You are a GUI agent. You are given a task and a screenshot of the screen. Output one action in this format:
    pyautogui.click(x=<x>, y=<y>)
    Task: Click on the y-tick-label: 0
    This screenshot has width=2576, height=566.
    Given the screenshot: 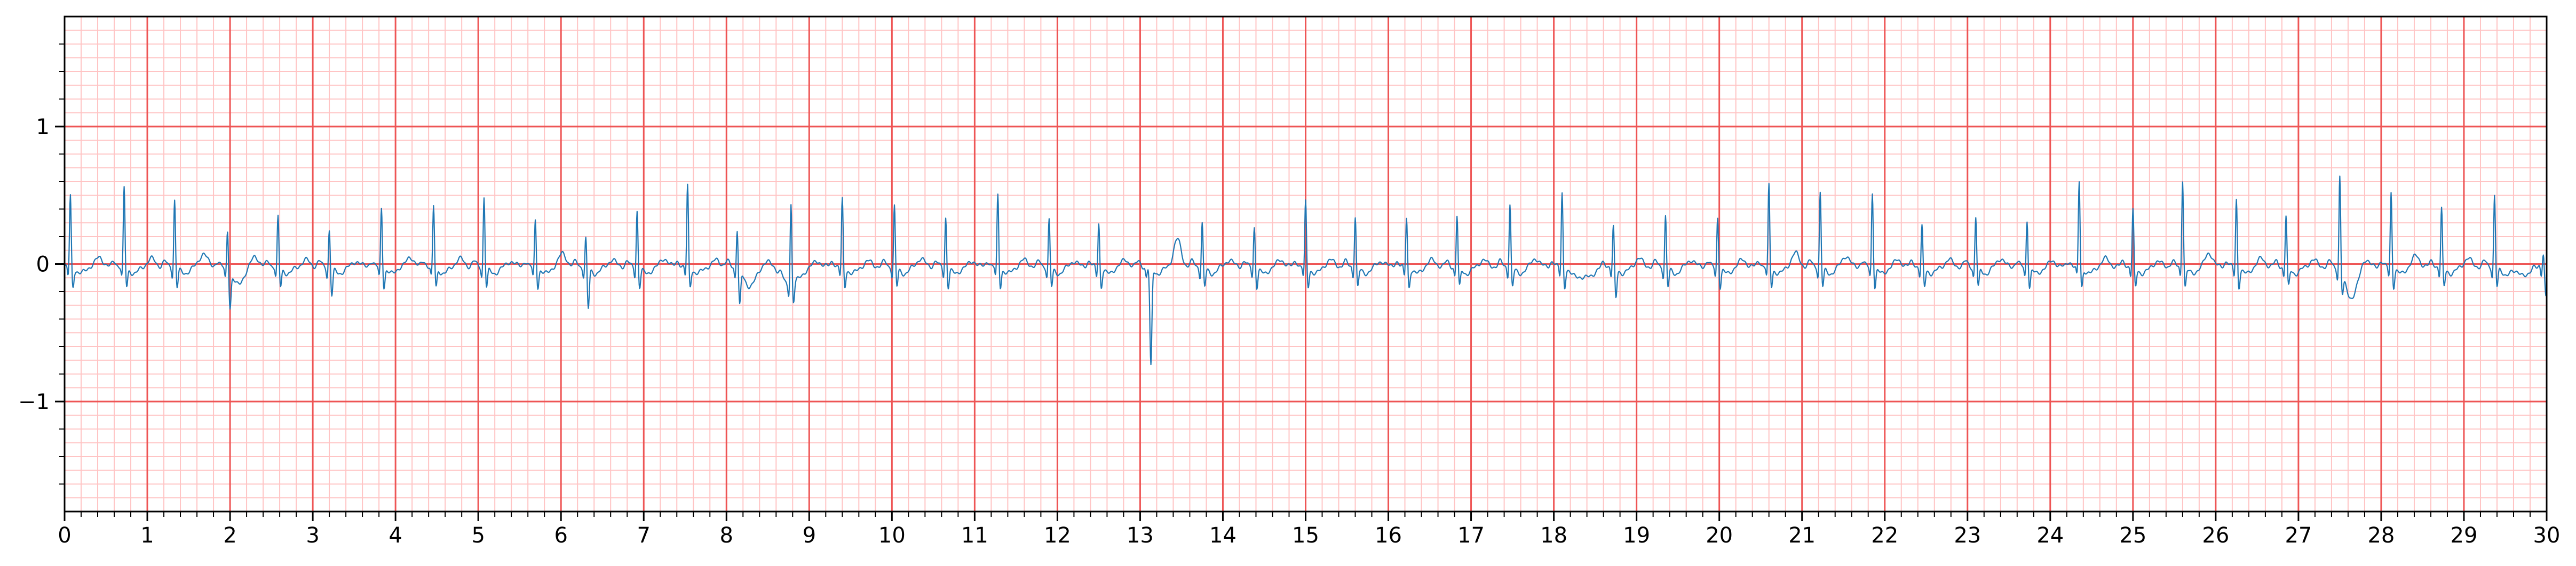 What is the action you would take?
    pyautogui.click(x=43, y=265)
    